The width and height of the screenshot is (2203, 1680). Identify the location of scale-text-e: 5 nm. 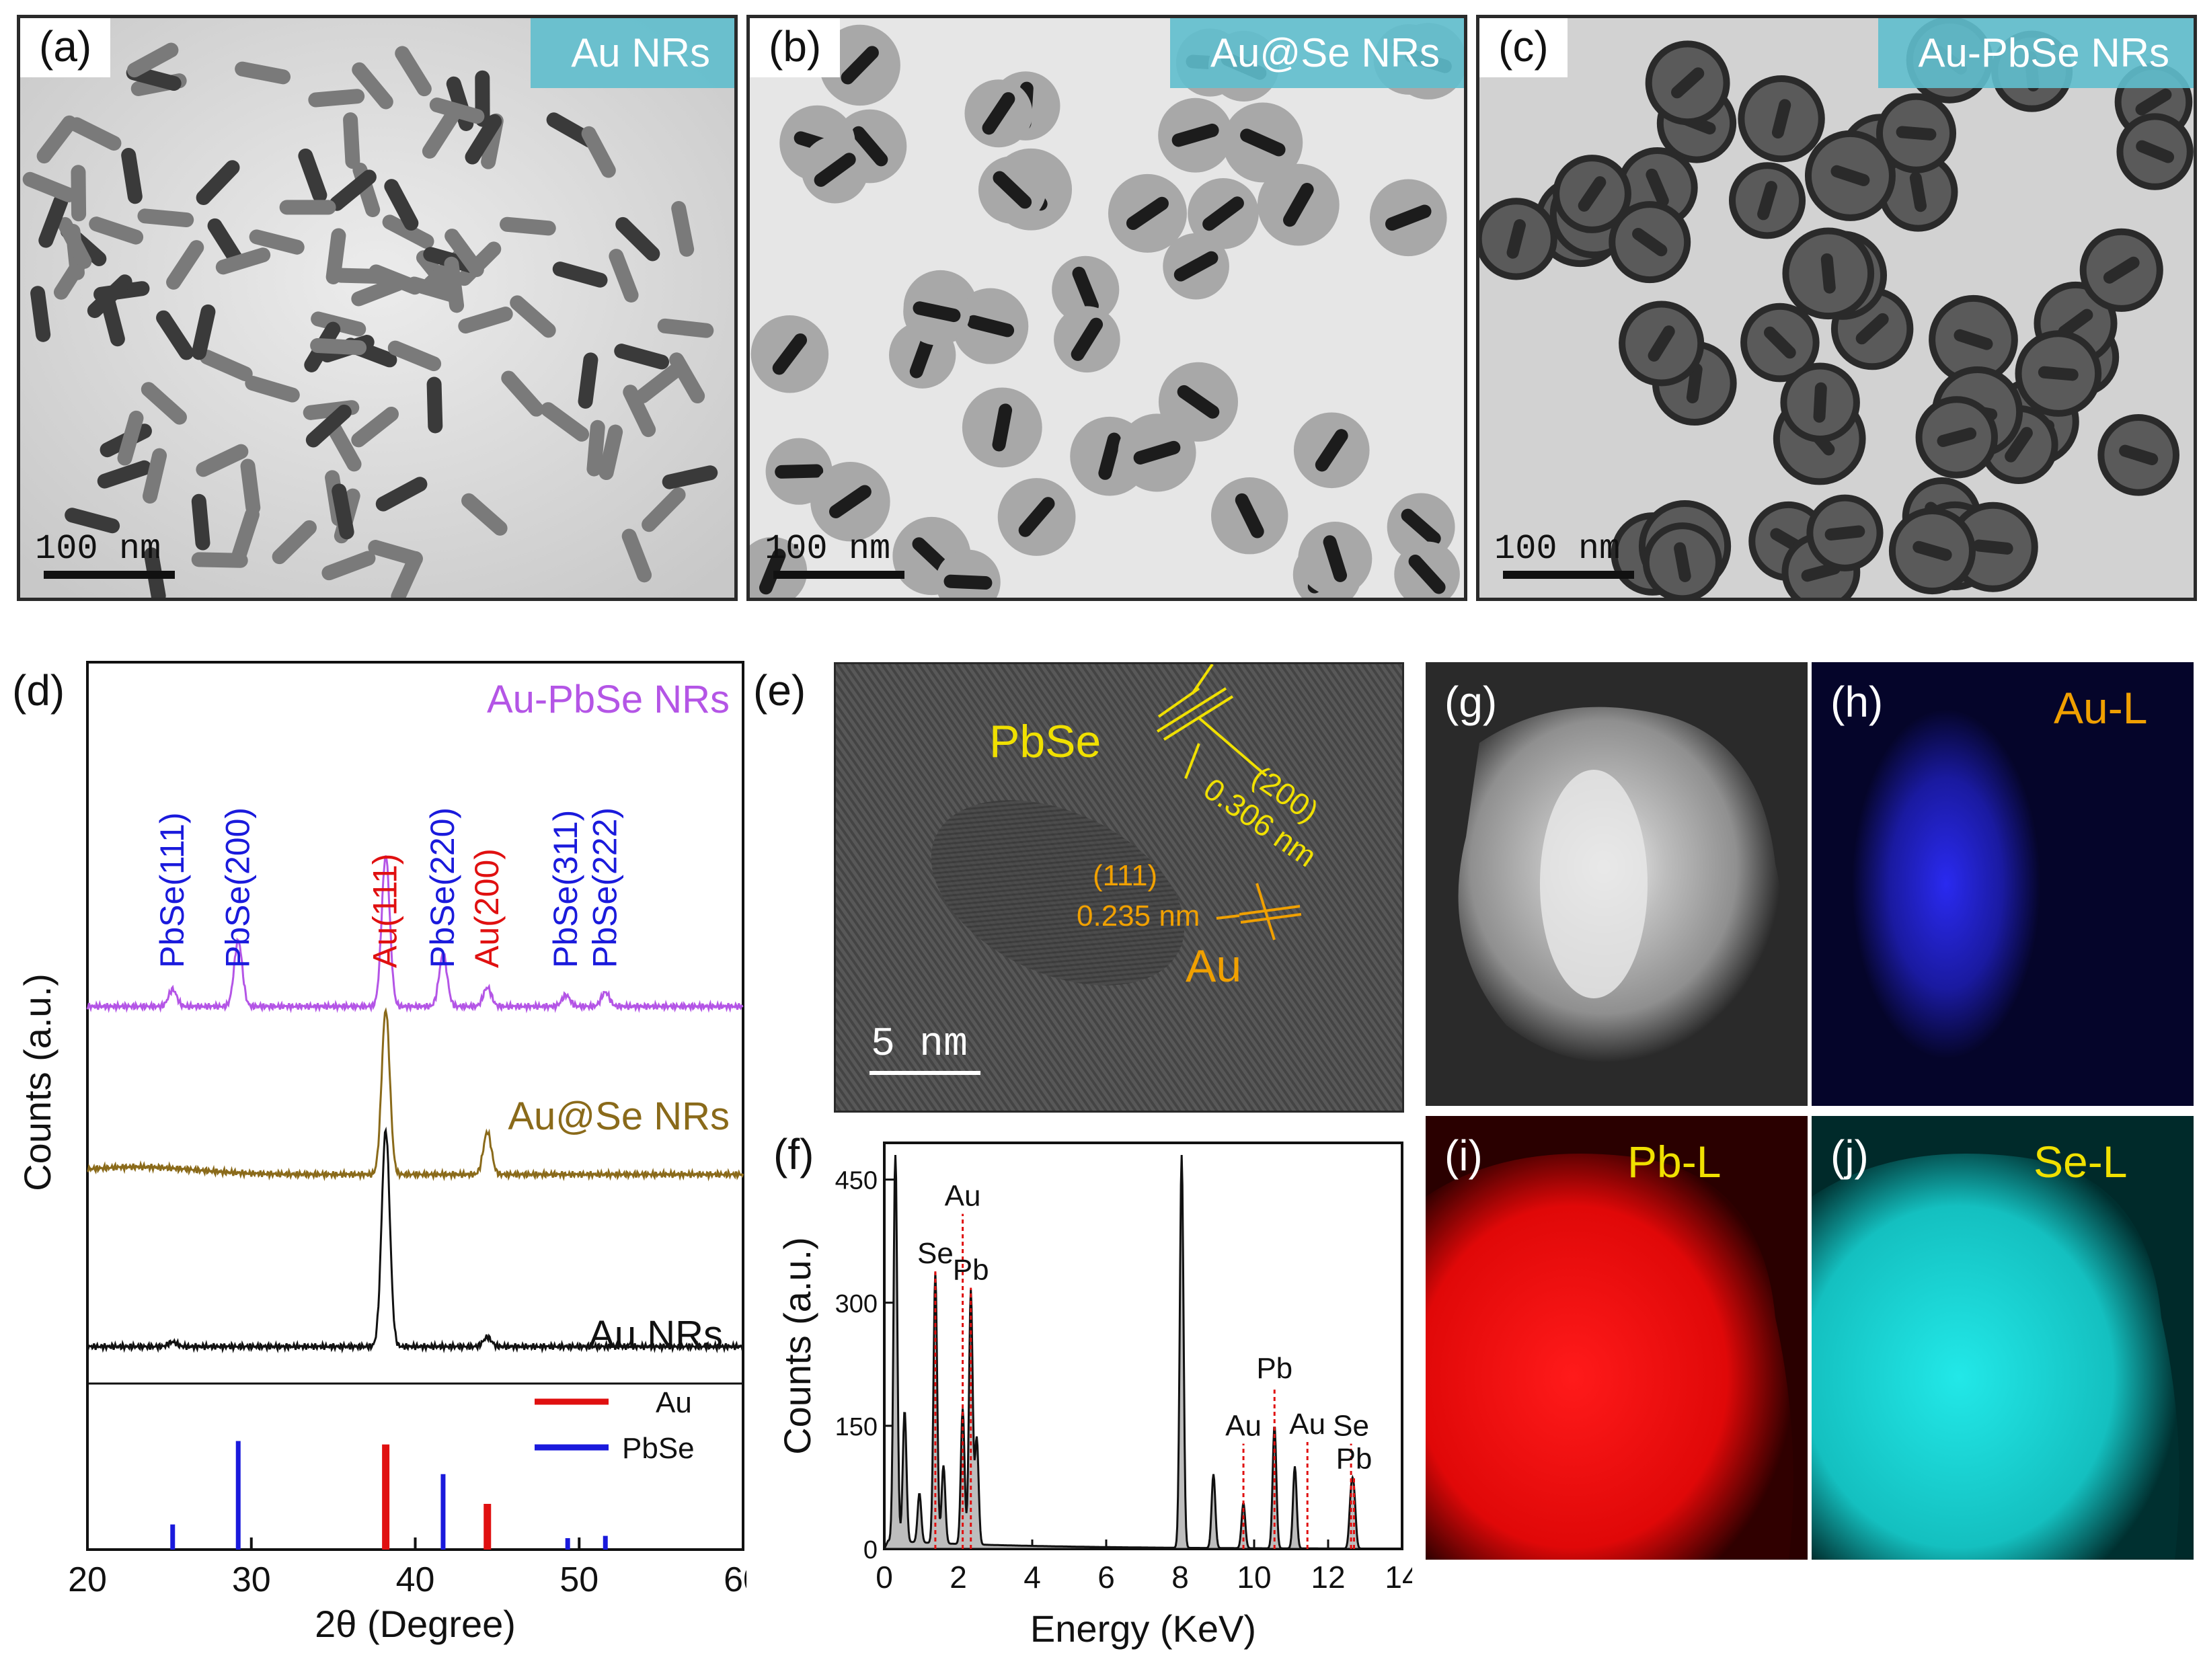
(919, 1045).